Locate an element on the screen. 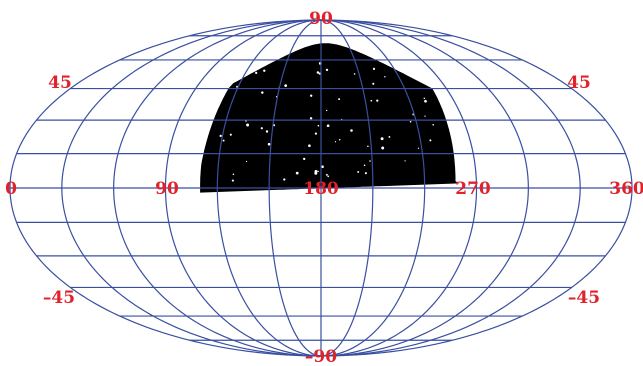  label-dec-45-right: 45 is located at coordinates (579, 83).